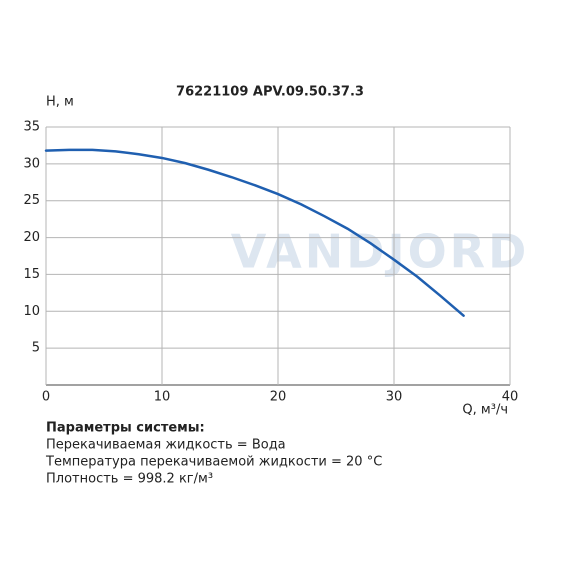  What do you see at coordinates (129, 479) in the screenshot?
I see `note: Плотность = 998.2 кг/м³` at bounding box center [129, 479].